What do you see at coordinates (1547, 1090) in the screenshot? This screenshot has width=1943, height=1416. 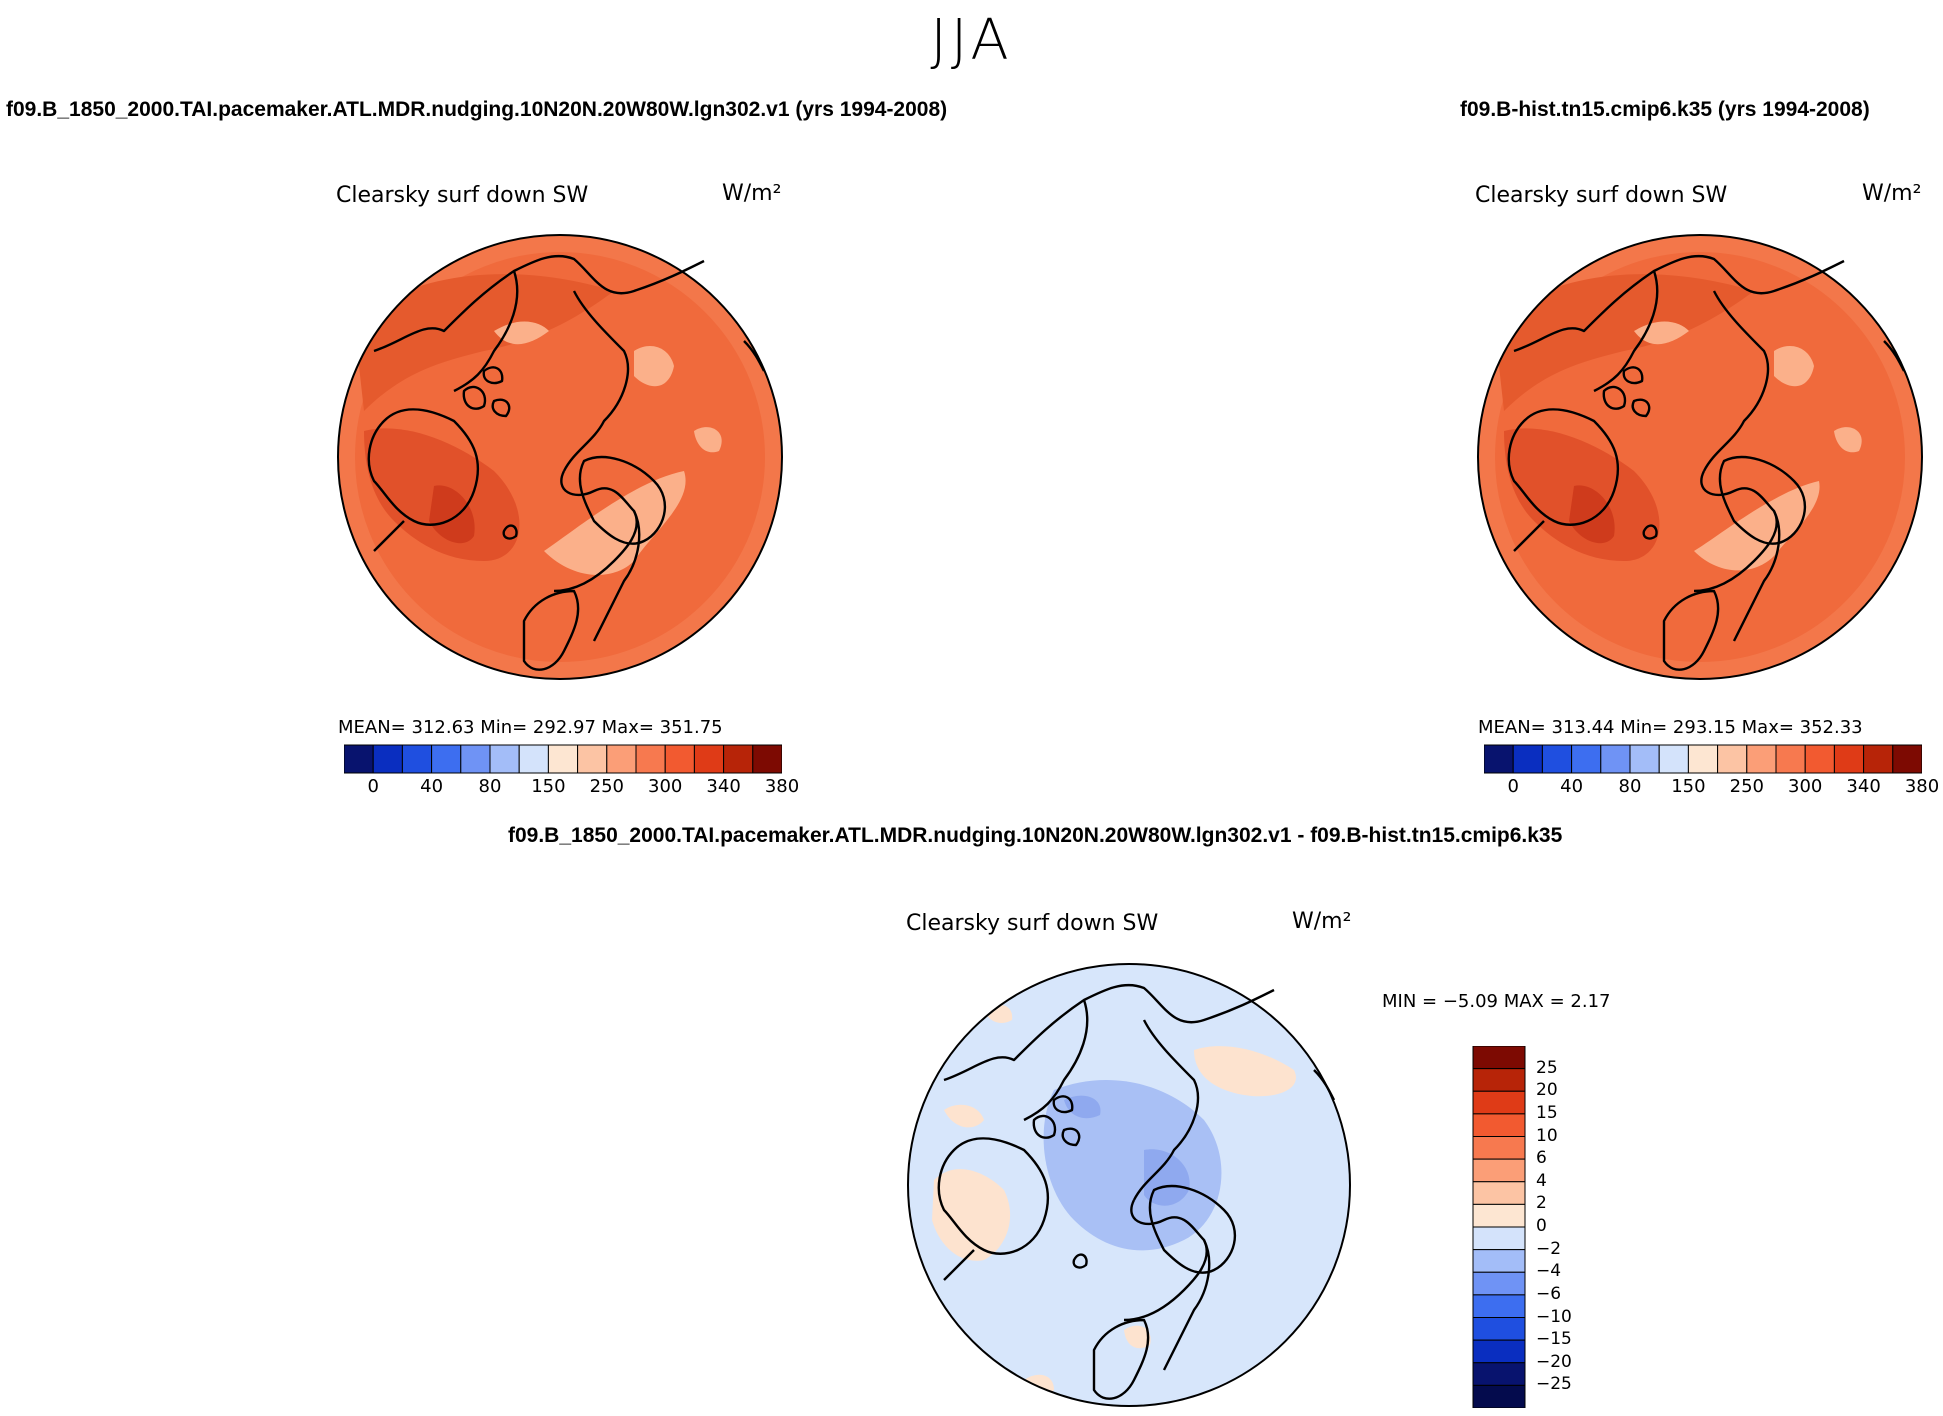 I see `colorbar-tick-label: 20` at bounding box center [1547, 1090].